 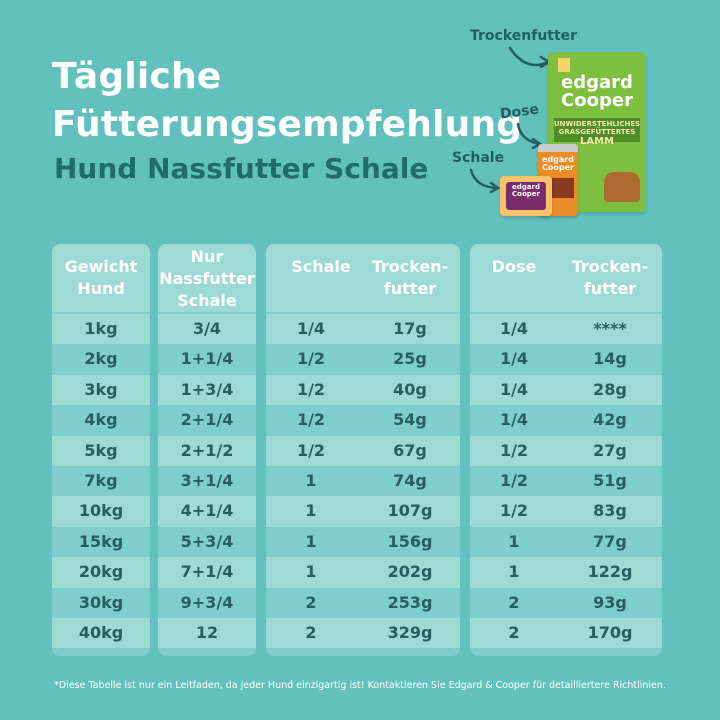 I want to click on table-row: 9+3/4, so click(x=207, y=602).